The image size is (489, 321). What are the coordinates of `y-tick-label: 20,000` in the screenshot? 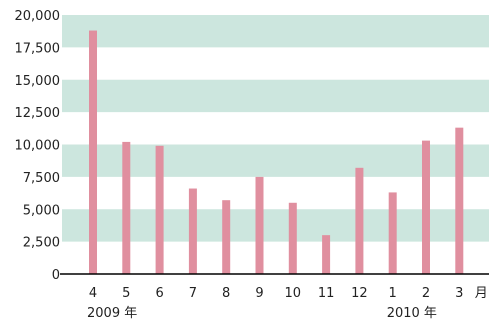 It's located at (38, 16).